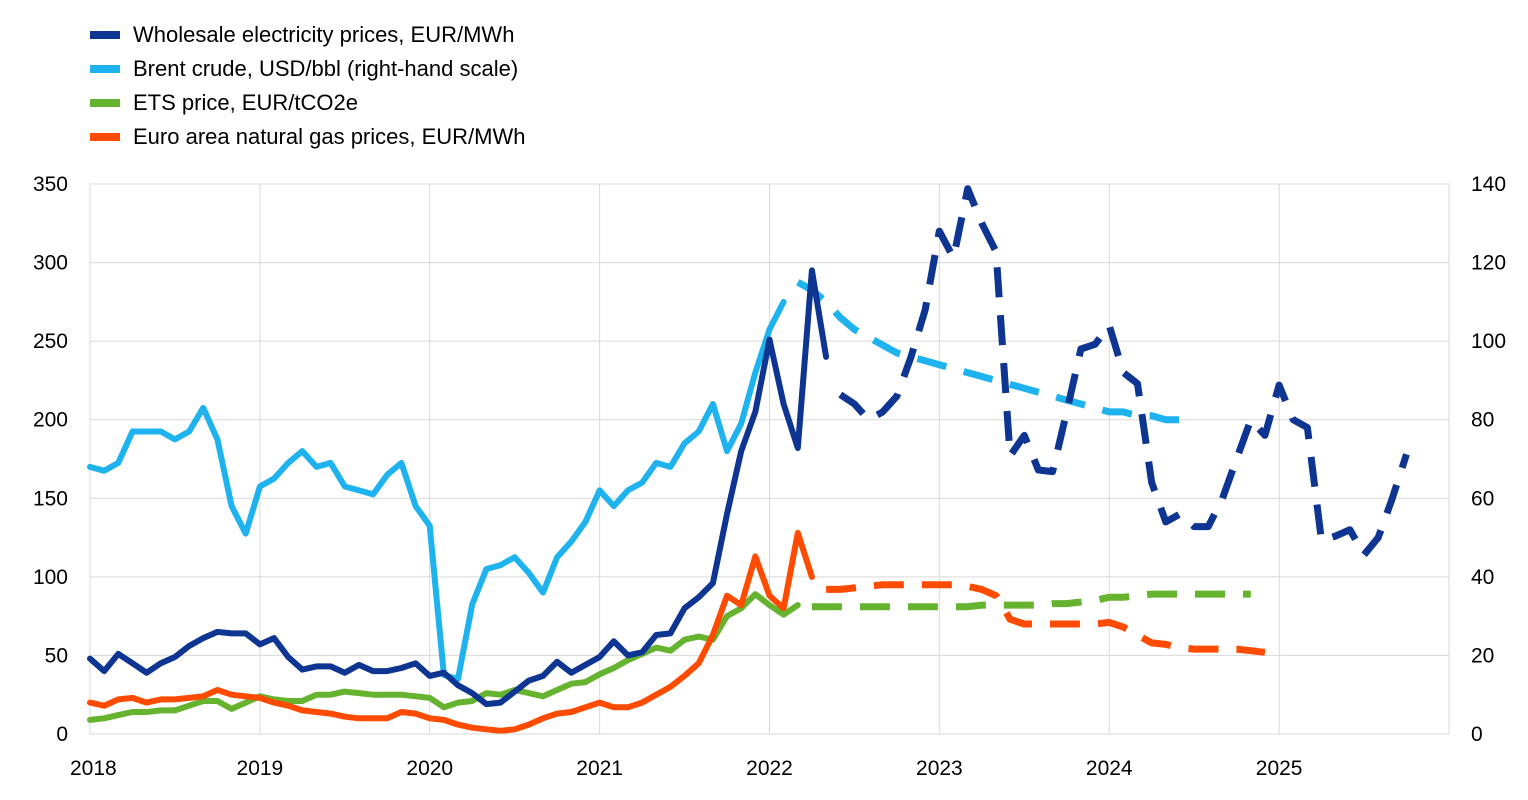 The image size is (1528, 800). What do you see at coordinates (50, 420) in the screenshot?
I see `y-left-tick-label: 200` at bounding box center [50, 420].